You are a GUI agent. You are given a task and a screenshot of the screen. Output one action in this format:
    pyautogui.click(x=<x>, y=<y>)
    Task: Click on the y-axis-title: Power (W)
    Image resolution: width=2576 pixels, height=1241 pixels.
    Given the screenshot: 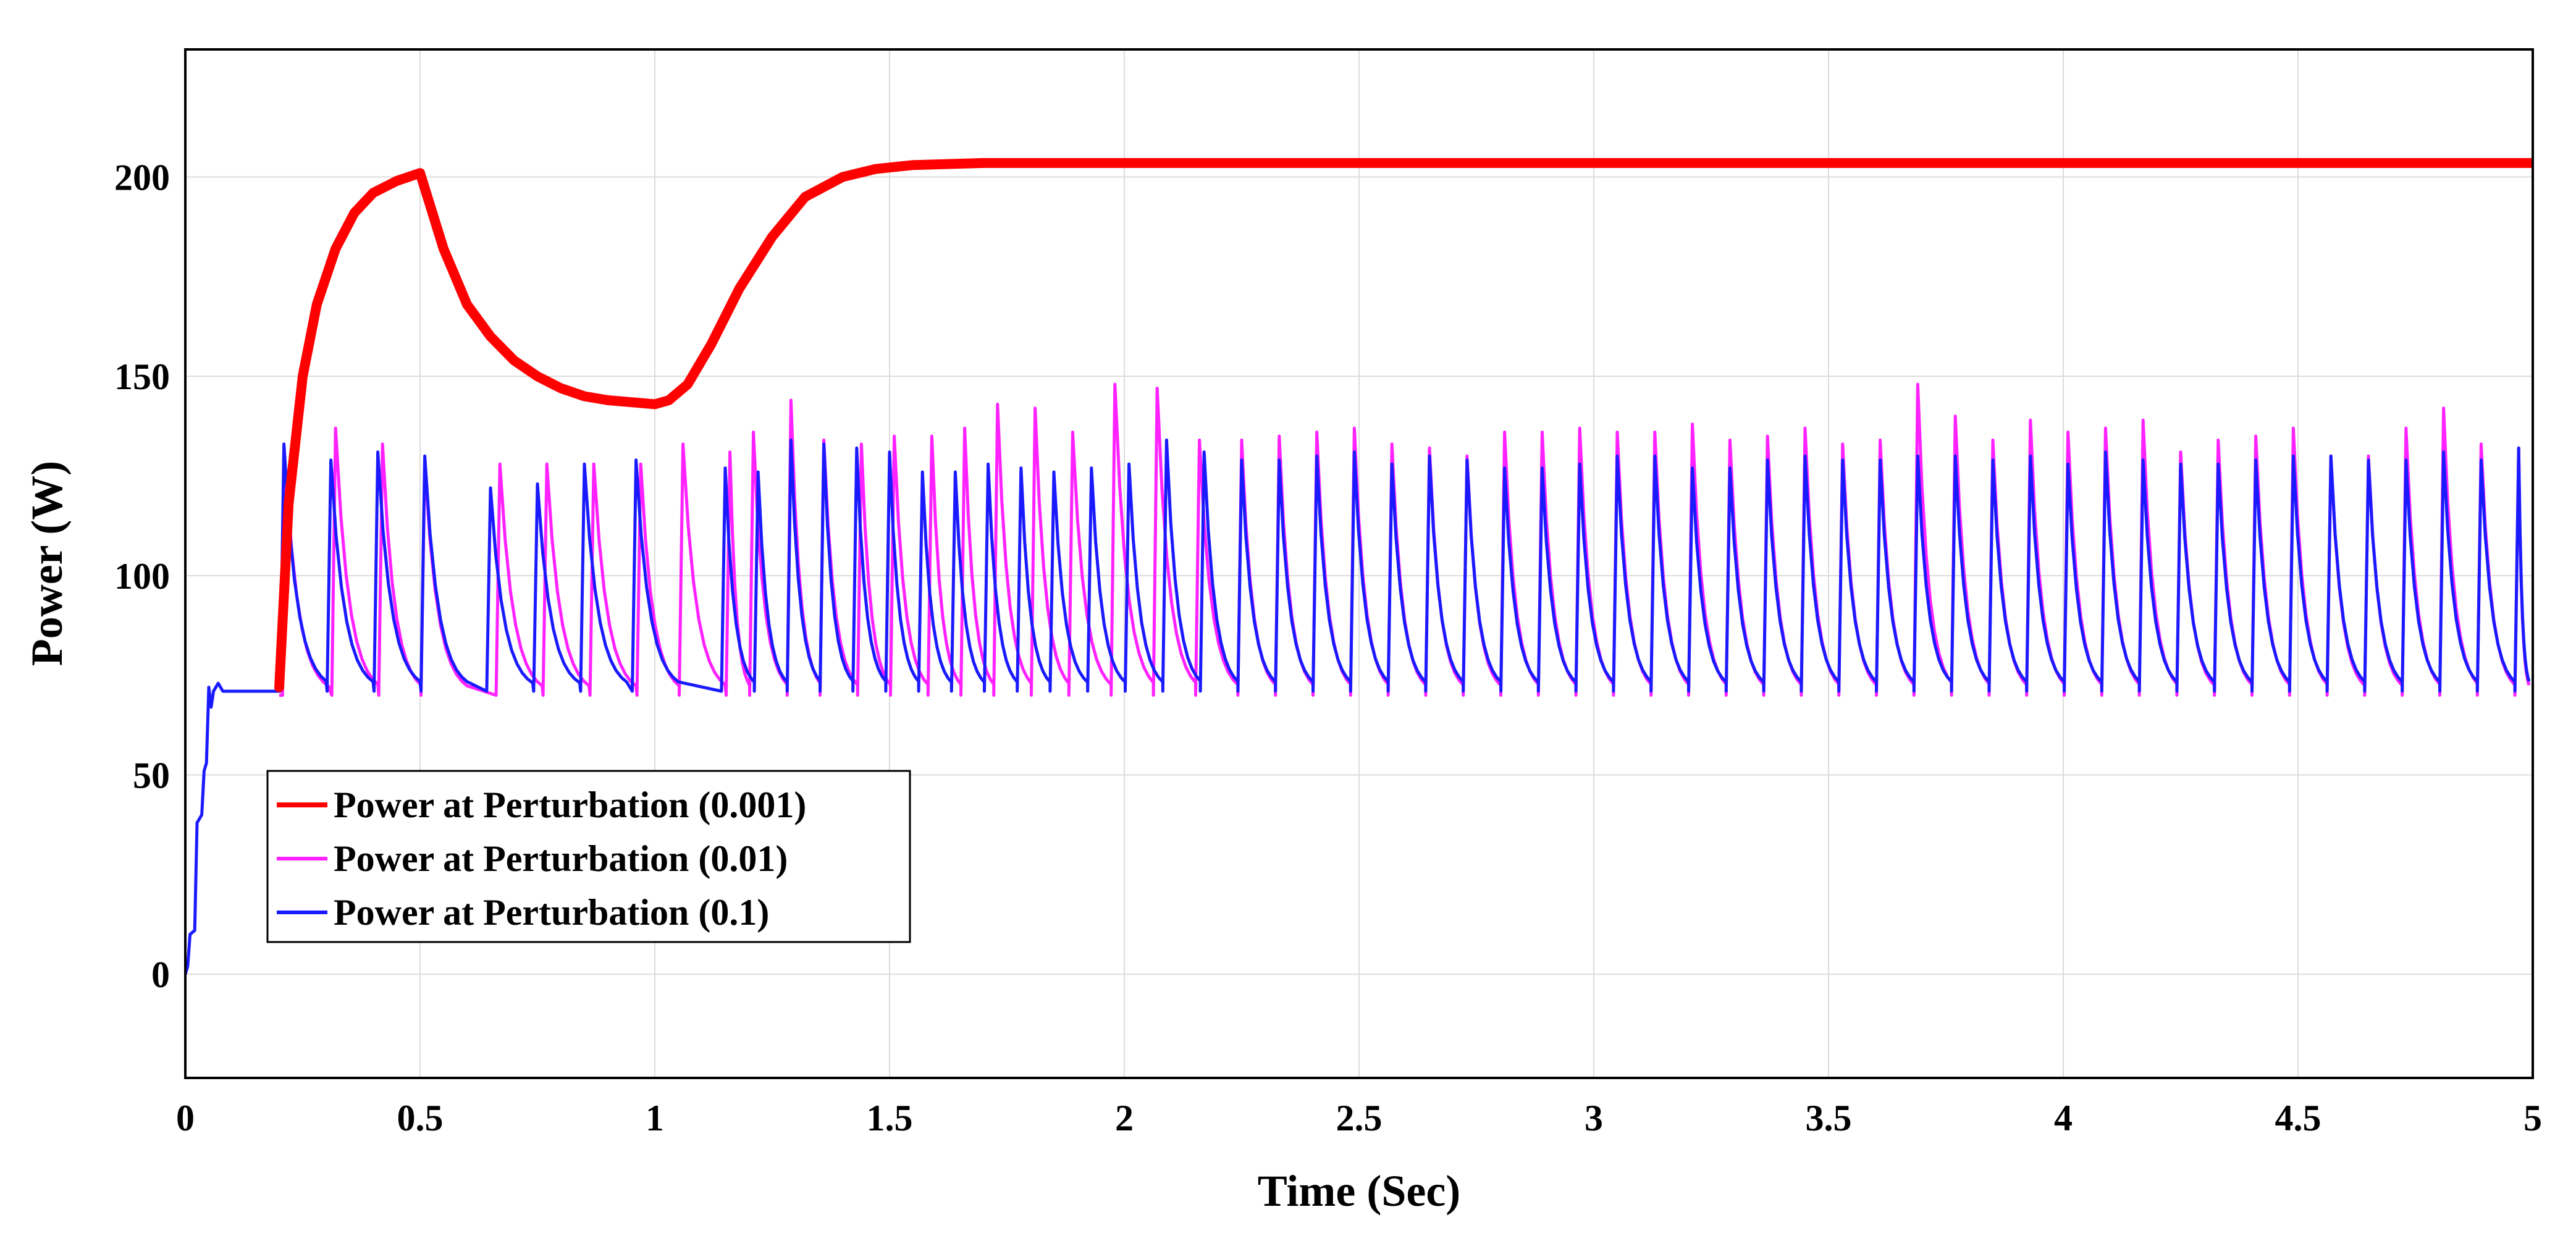 What is the action you would take?
    pyautogui.click(x=47, y=564)
    